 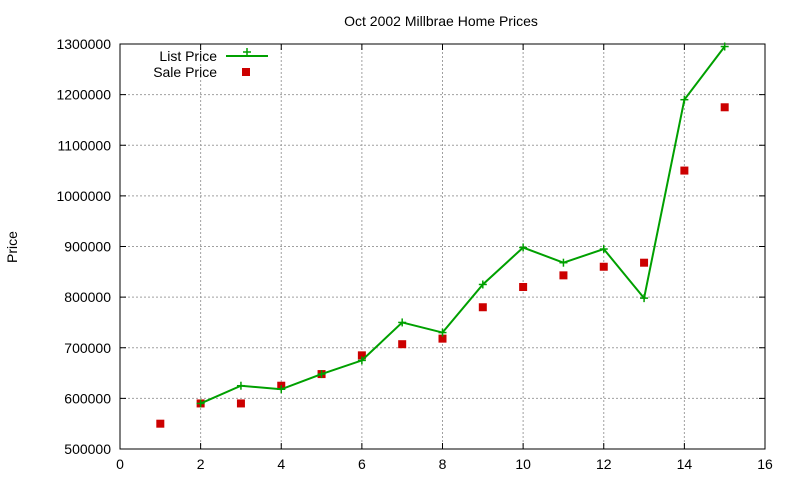 What do you see at coordinates (188, 56) in the screenshot?
I see `legend-label-list-price: List Price` at bounding box center [188, 56].